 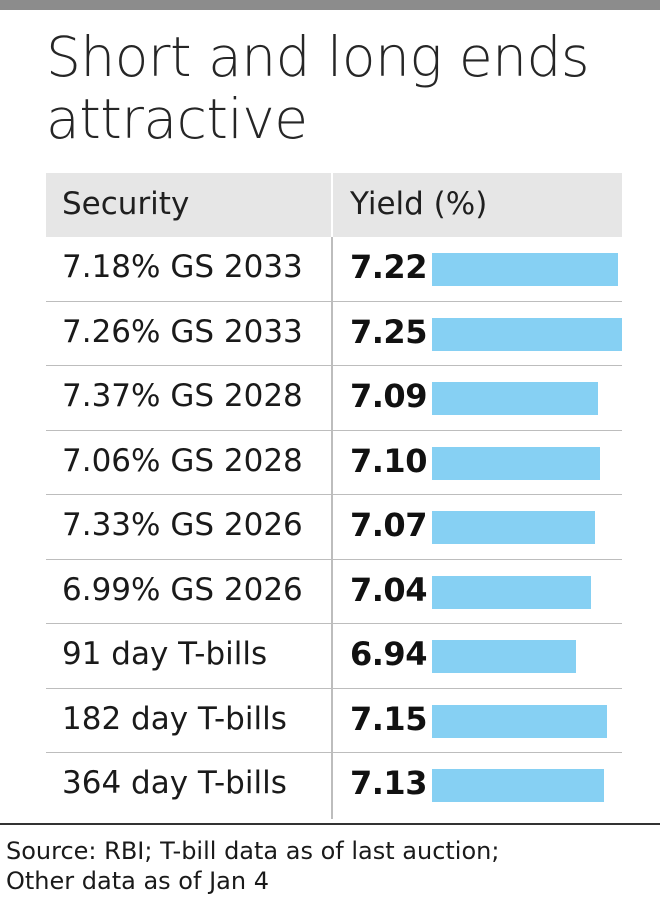 What do you see at coordinates (137, 881) in the screenshot?
I see `source-line-2: Other data as of Jan 4` at bounding box center [137, 881].